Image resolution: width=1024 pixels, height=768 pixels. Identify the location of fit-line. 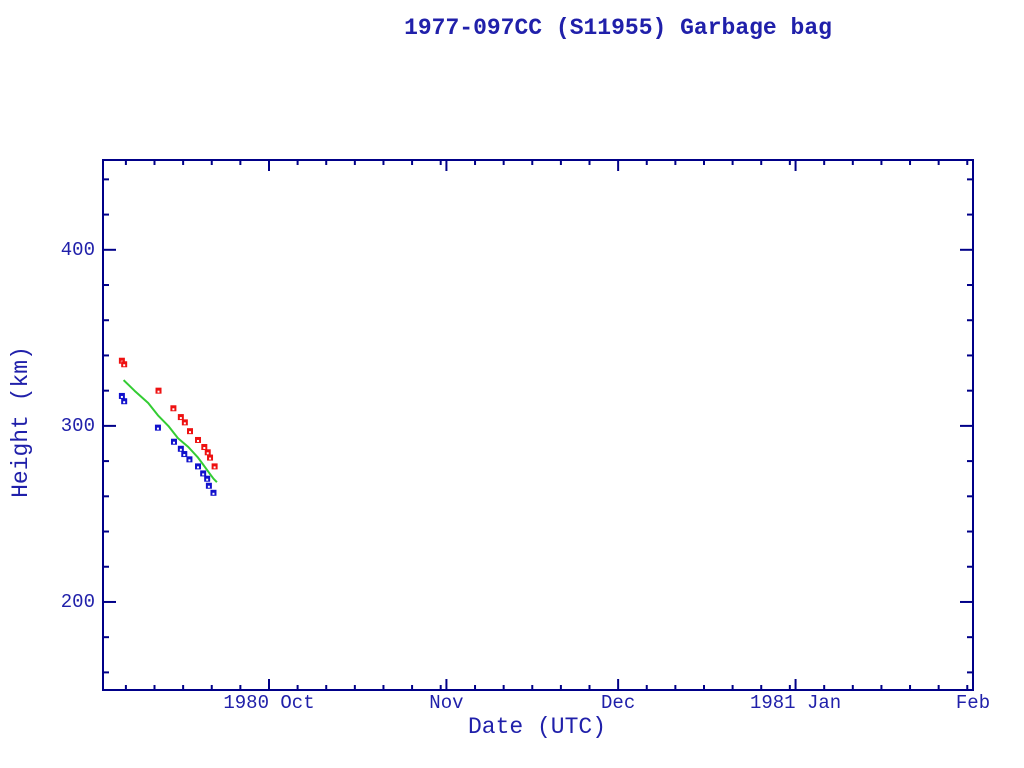
(170, 431).